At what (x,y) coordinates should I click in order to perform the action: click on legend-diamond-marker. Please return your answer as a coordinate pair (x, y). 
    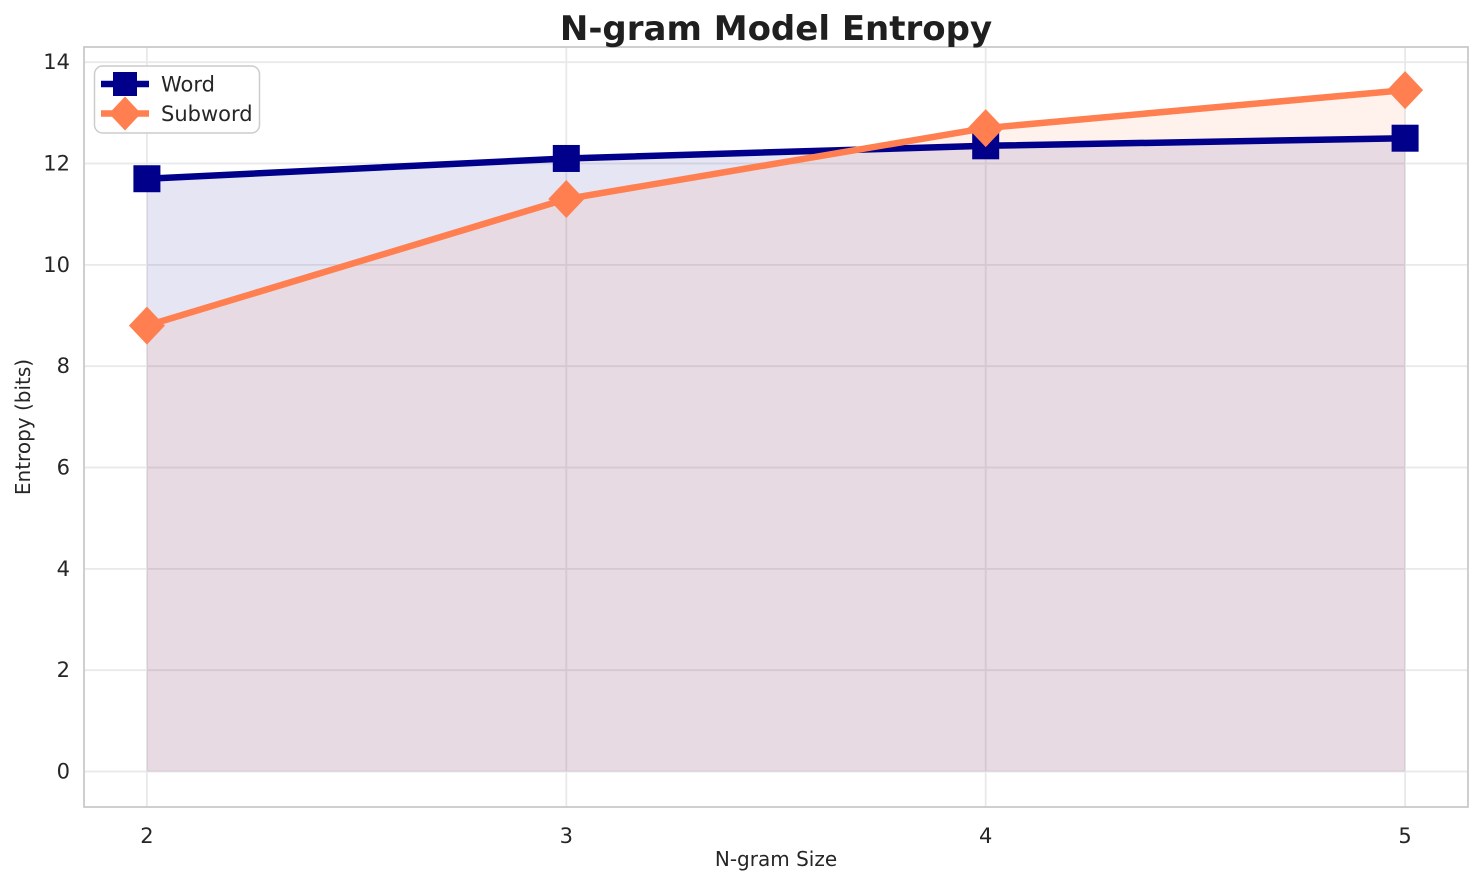
    Looking at the image, I should click on (125, 113).